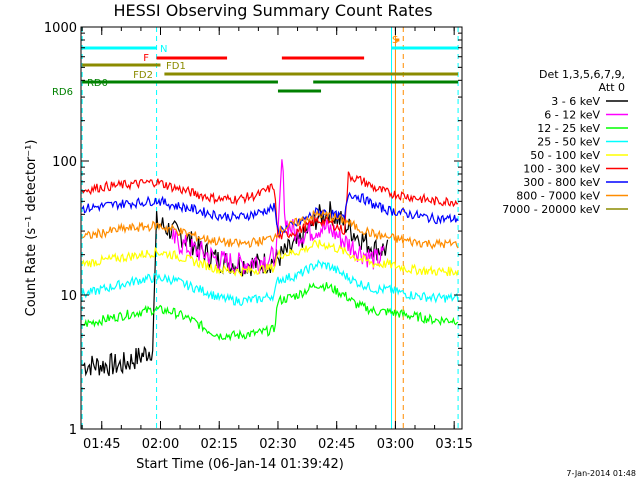  What do you see at coordinates (572, 115) in the screenshot?
I see `legend-entry-label: 6 - 12 keV` at bounding box center [572, 115].